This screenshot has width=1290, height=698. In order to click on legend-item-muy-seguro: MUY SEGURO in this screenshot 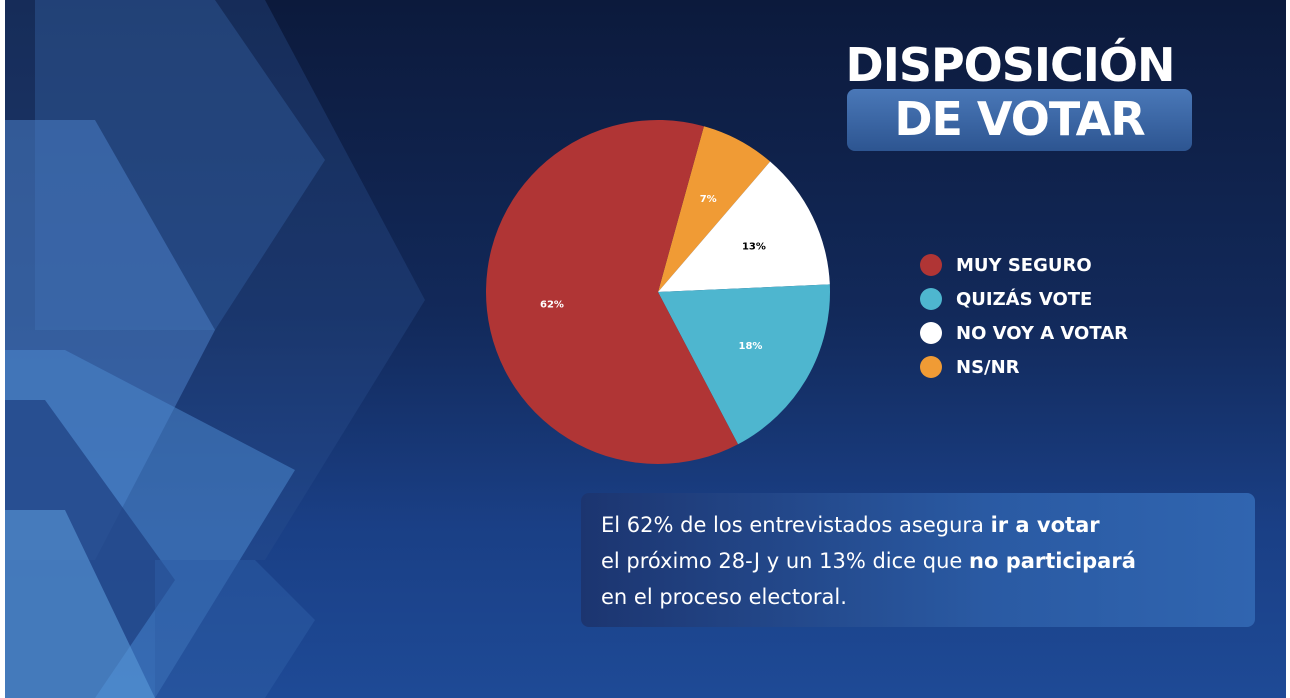, I will do `click(1024, 265)`.